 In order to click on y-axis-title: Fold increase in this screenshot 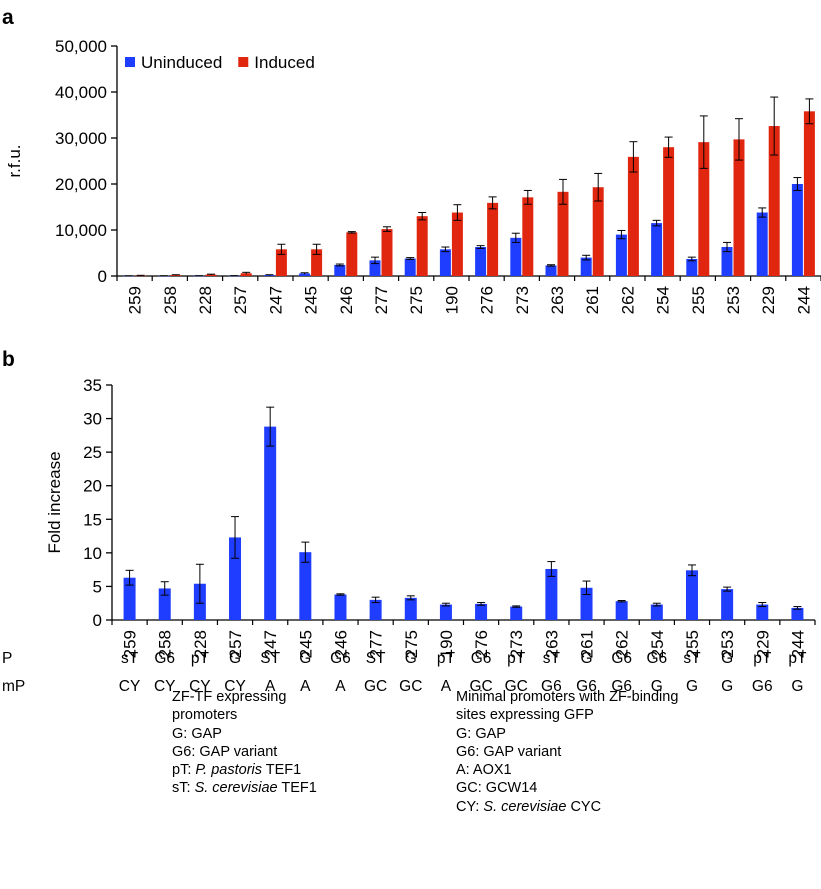, I will do `click(54, 502)`.